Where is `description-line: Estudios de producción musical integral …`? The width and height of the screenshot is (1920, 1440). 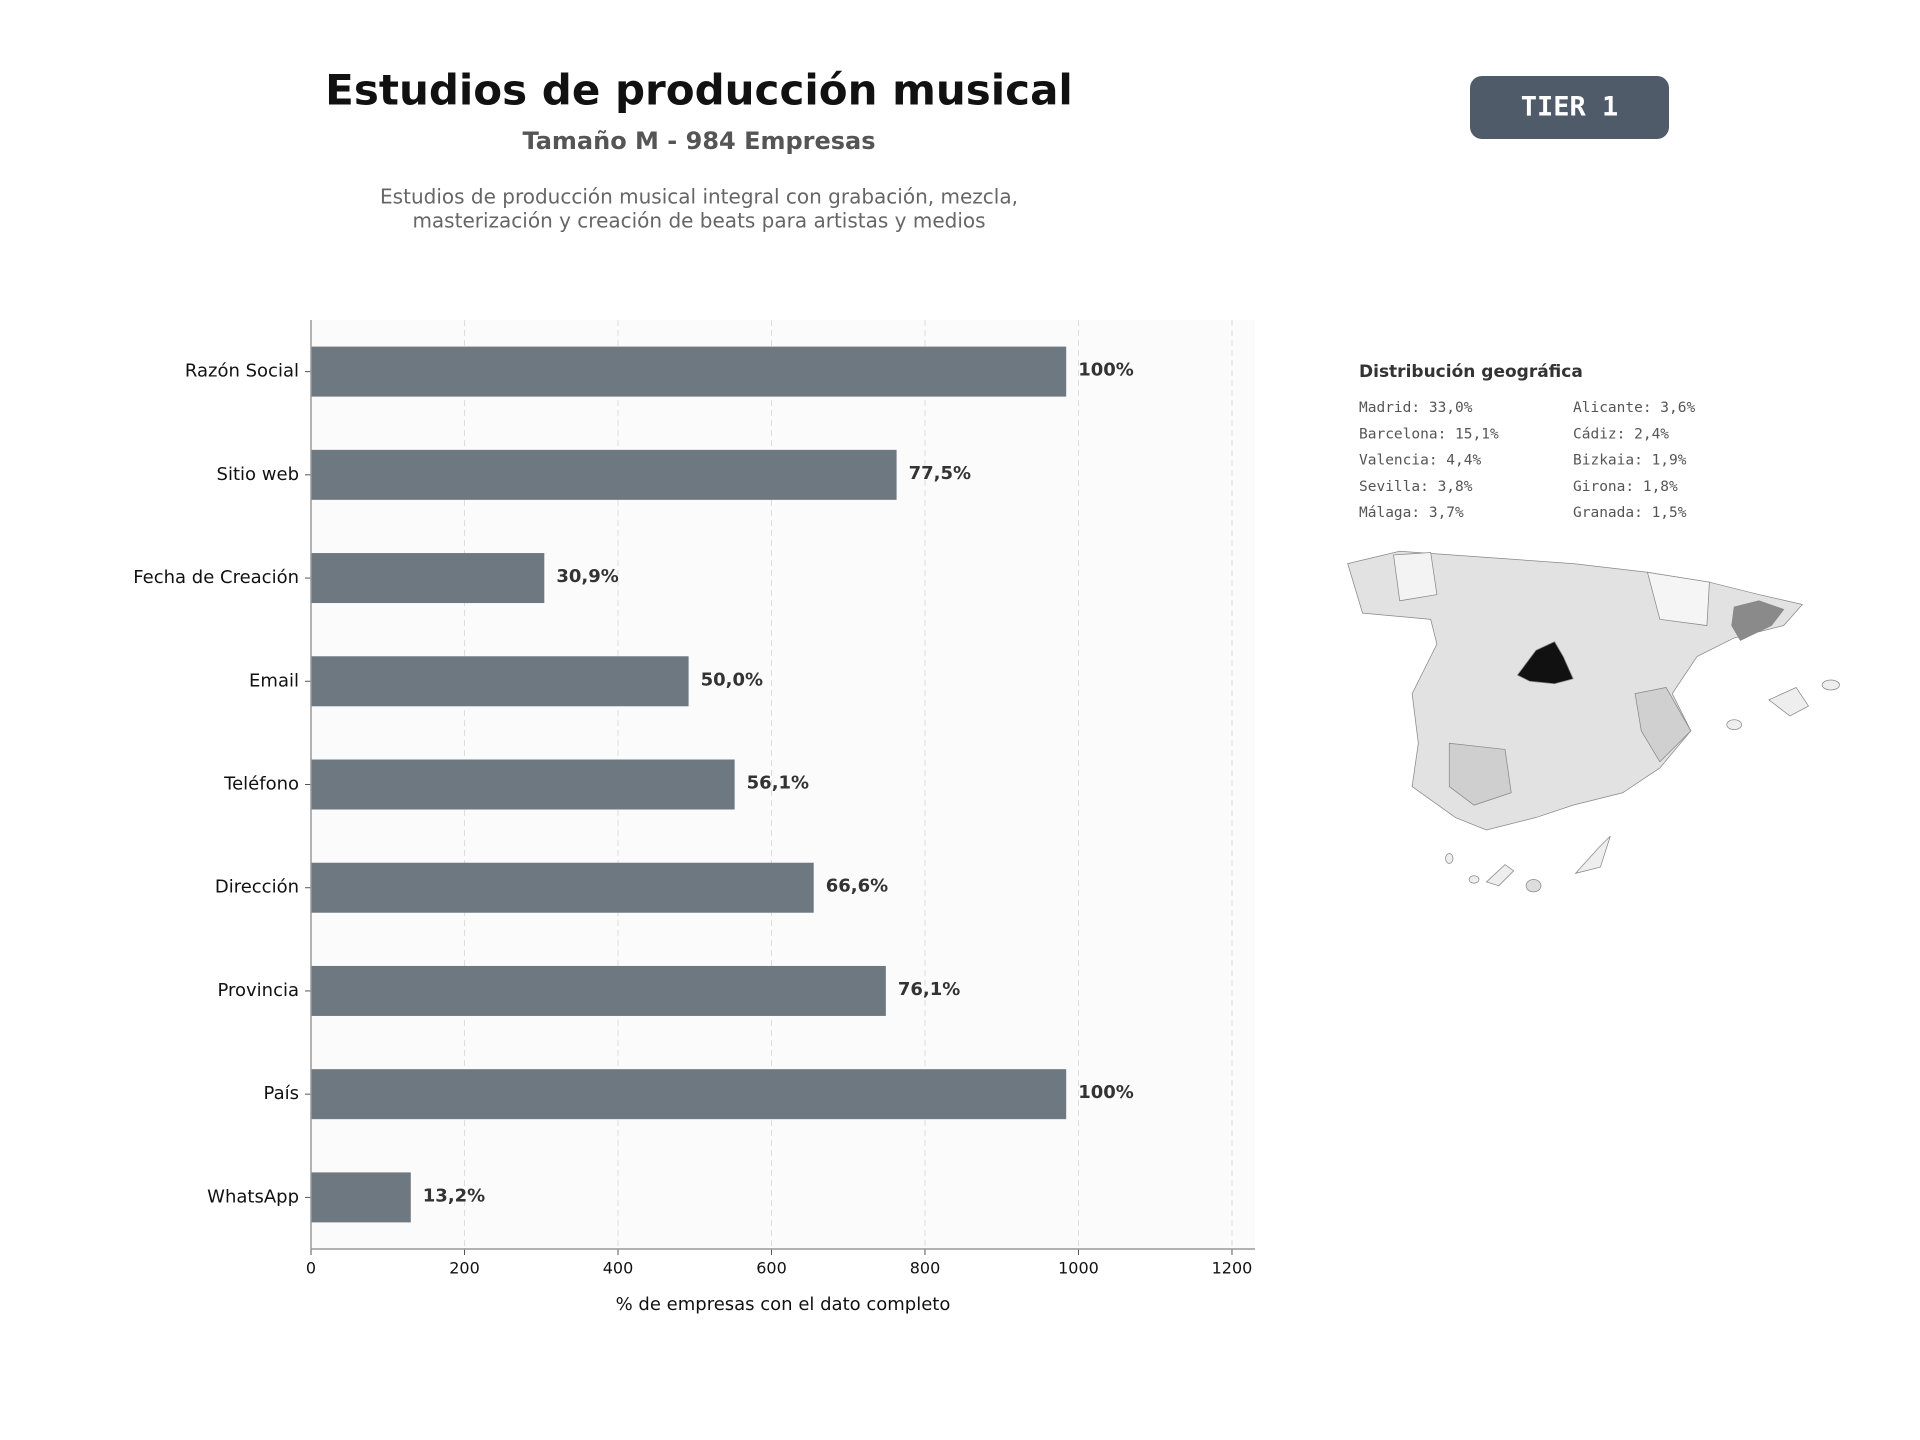 description-line: Estudios de producción musical integral … is located at coordinates (699, 197).